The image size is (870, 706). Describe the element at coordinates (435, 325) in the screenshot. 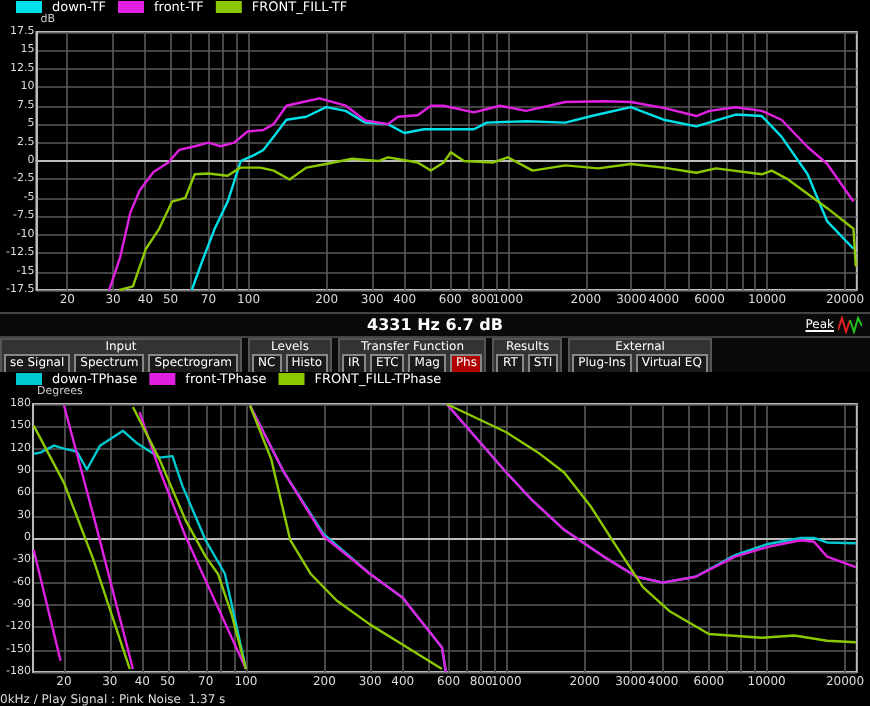

I see `text: 4331 Hz 6.7 dB` at that location.